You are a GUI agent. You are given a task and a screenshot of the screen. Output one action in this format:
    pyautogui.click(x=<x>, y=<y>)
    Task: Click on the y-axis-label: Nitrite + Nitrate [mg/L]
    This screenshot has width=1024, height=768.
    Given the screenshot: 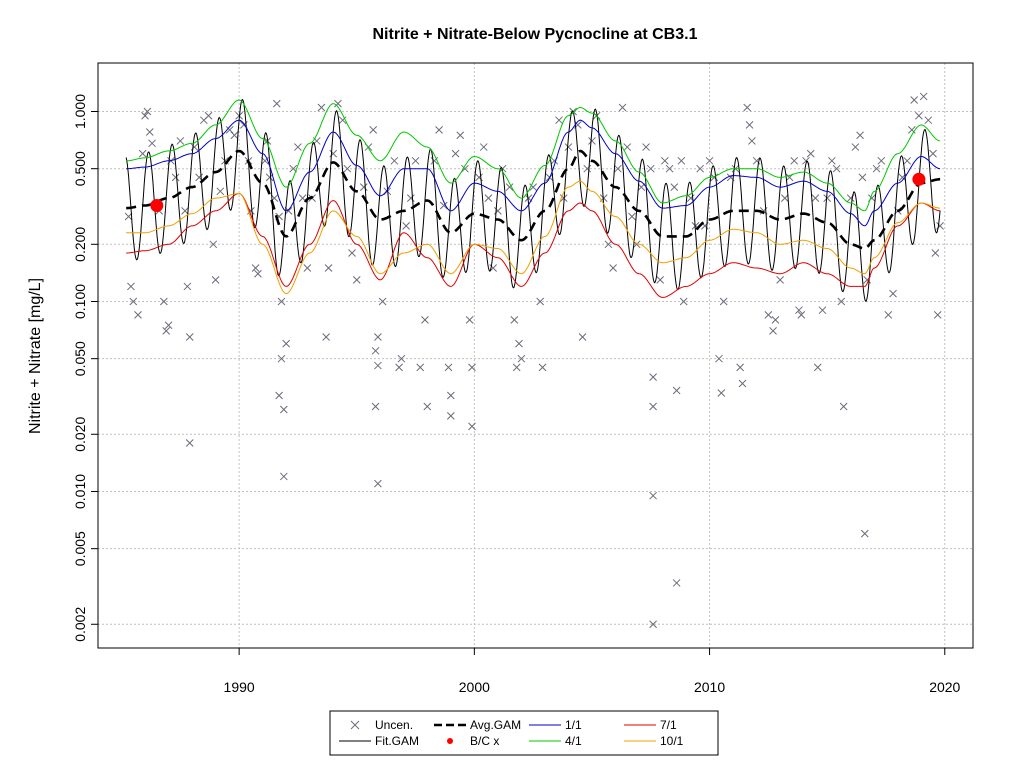 What is the action you would take?
    pyautogui.click(x=35, y=356)
    